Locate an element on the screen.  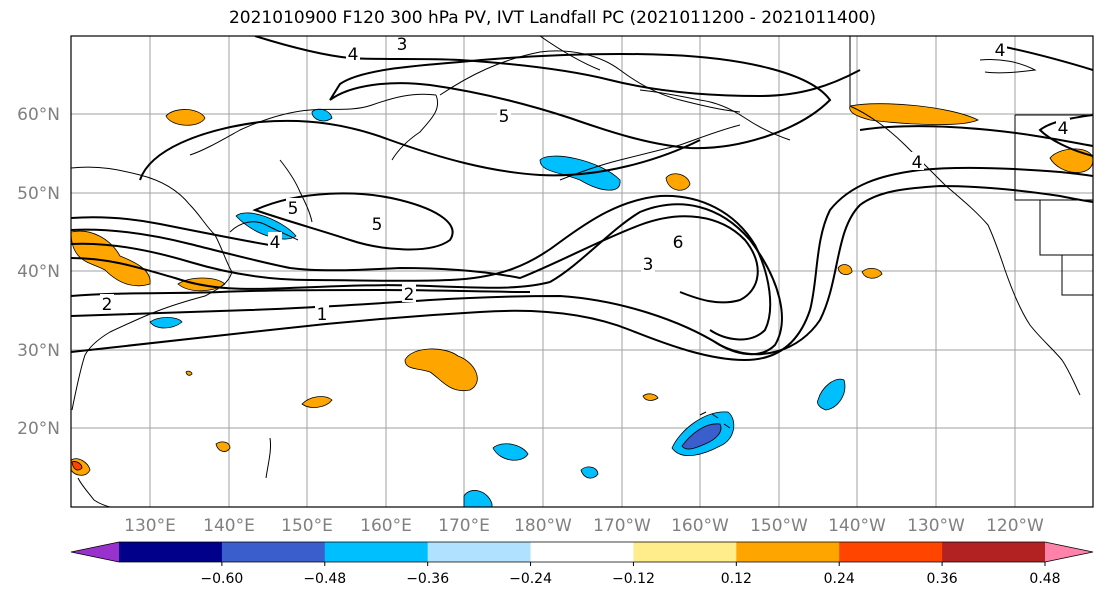
lon-label: 120°W is located at coordinates (1015, 526).